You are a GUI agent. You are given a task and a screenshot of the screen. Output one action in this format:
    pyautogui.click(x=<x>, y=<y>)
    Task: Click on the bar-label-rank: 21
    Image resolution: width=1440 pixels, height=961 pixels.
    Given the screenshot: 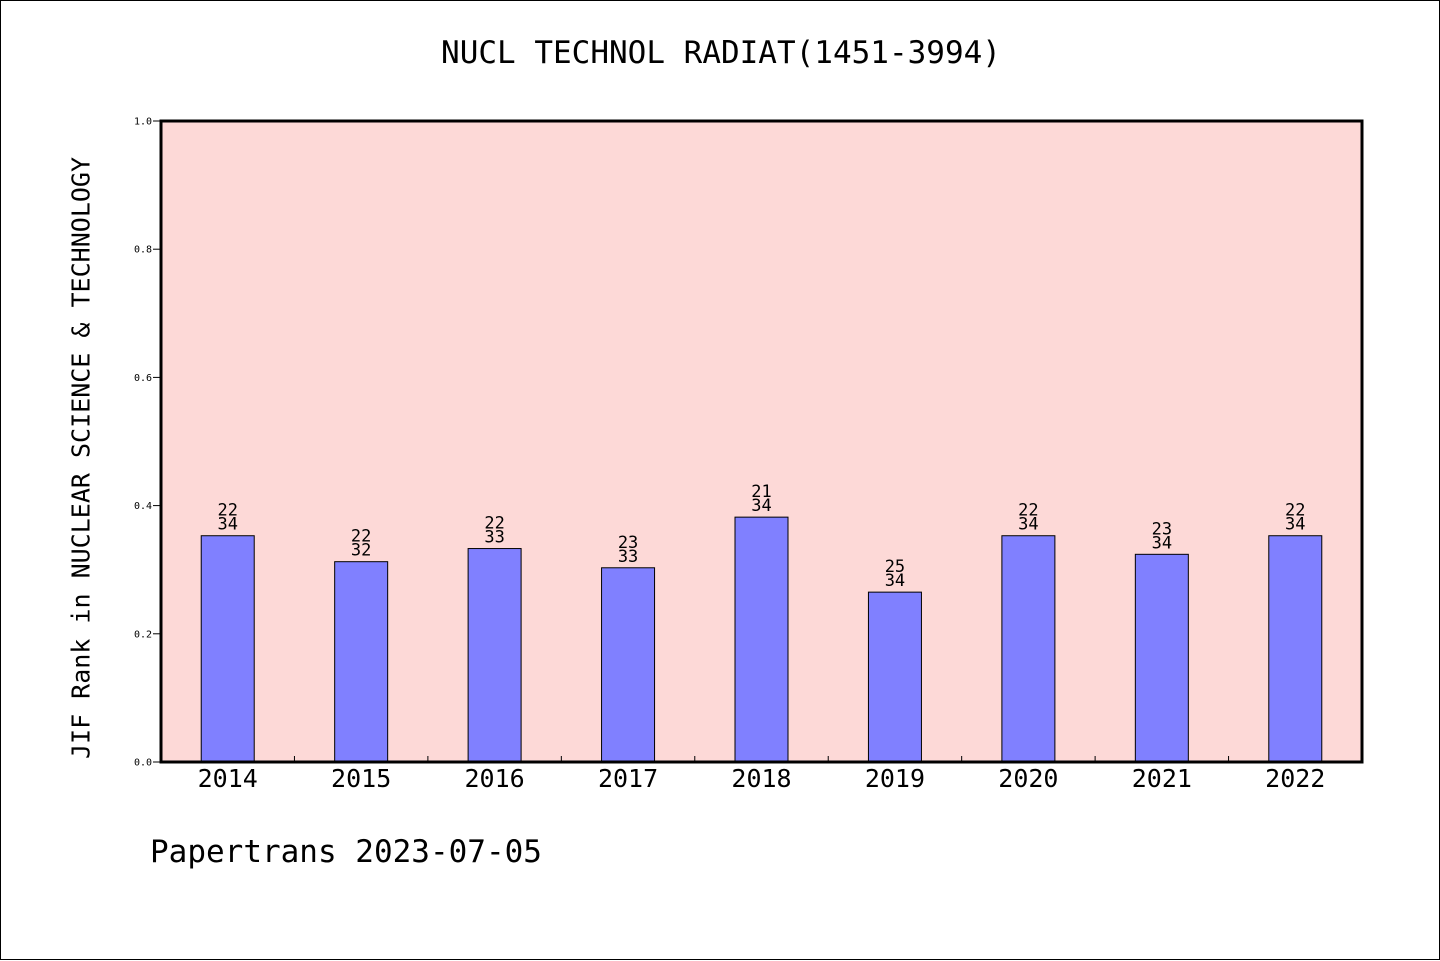 What is the action you would take?
    pyautogui.click(x=761, y=492)
    